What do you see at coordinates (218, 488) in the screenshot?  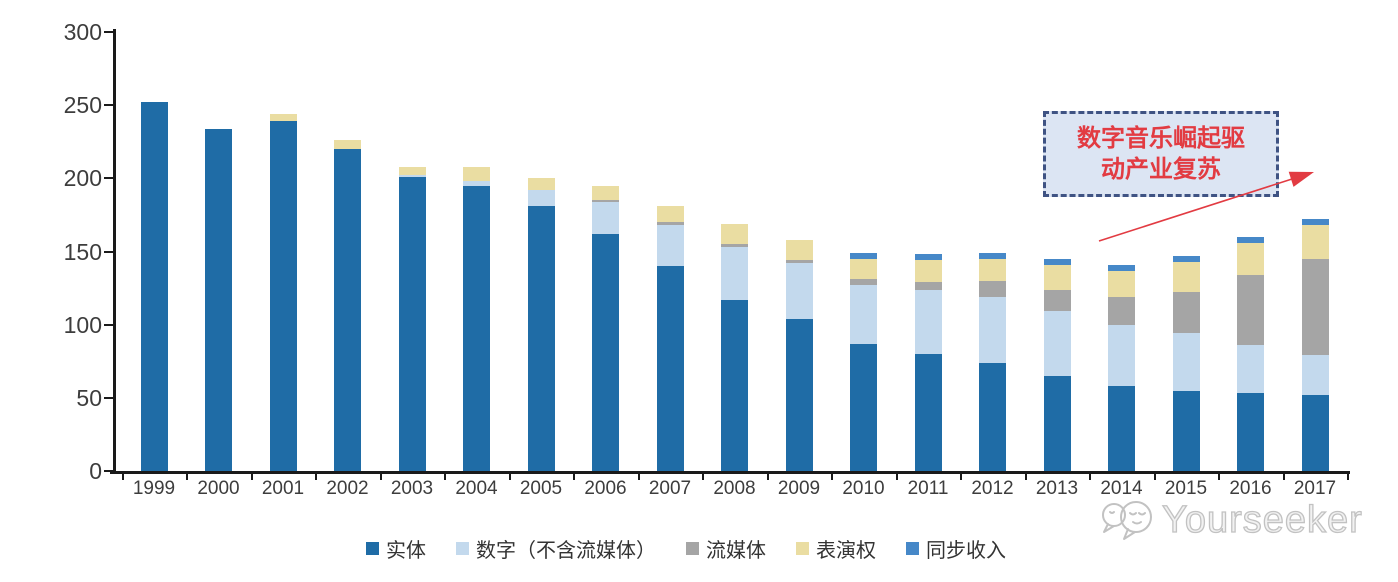 I see `x-label-2000: 2000` at bounding box center [218, 488].